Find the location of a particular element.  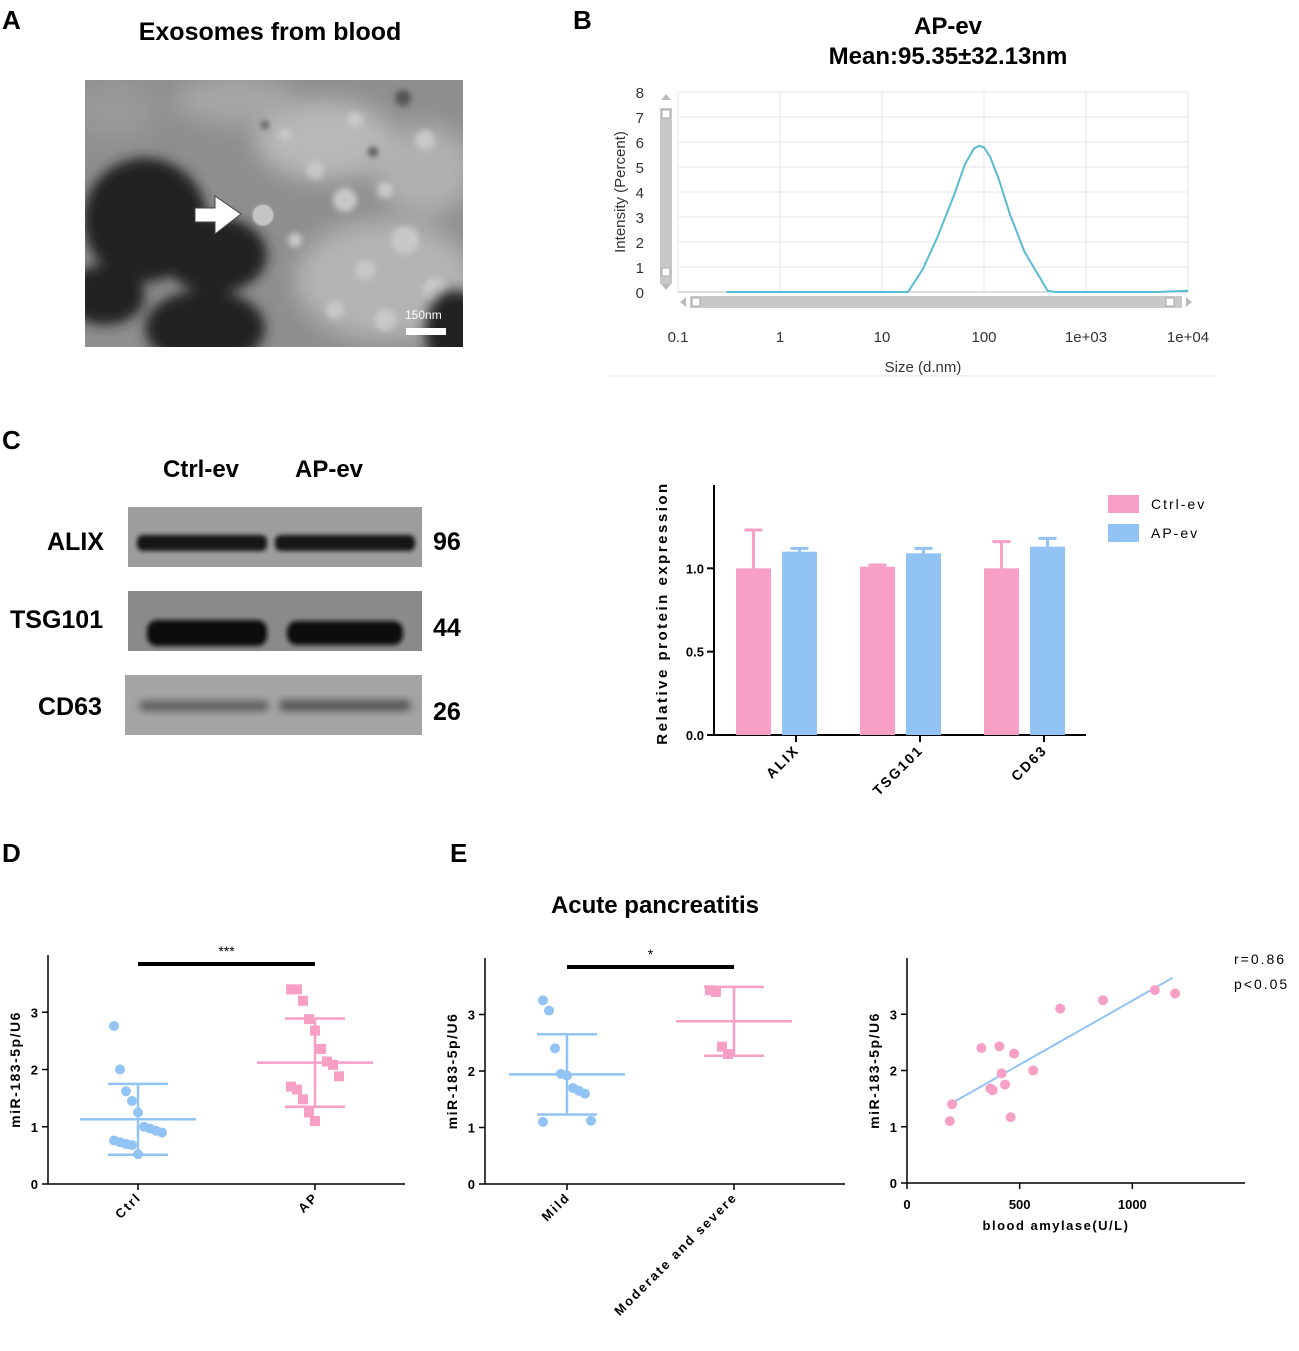

dls-xtick-label: 1 is located at coordinates (780, 337).